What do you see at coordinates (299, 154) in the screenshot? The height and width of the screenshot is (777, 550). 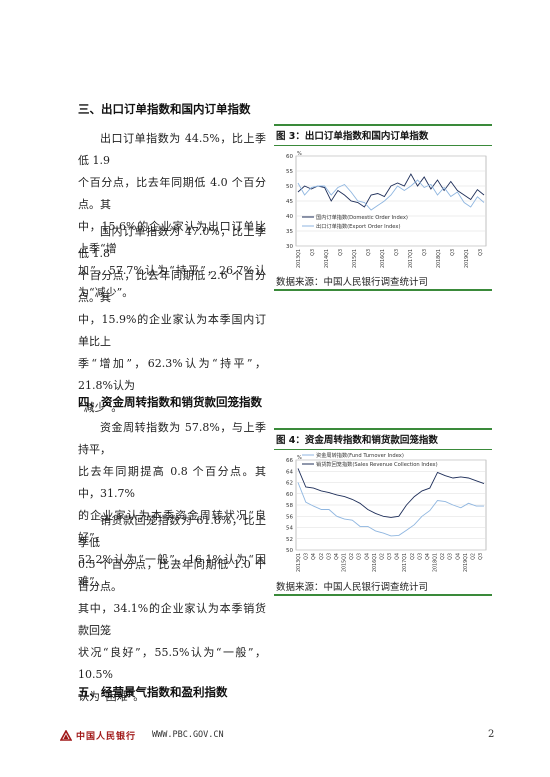 I see `chart-1-y-unit: %` at bounding box center [299, 154].